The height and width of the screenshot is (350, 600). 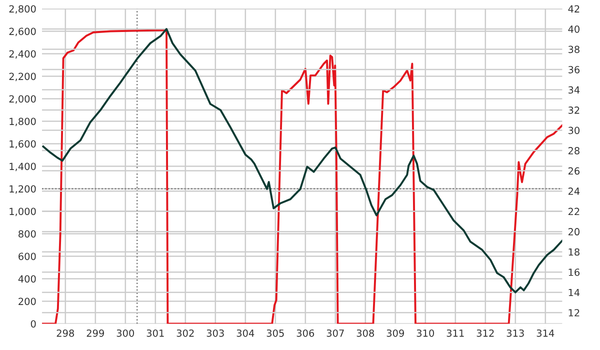 What do you see at coordinates (574, 8) in the screenshot?
I see `y2-tick-label: 42` at bounding box center [574, 8].